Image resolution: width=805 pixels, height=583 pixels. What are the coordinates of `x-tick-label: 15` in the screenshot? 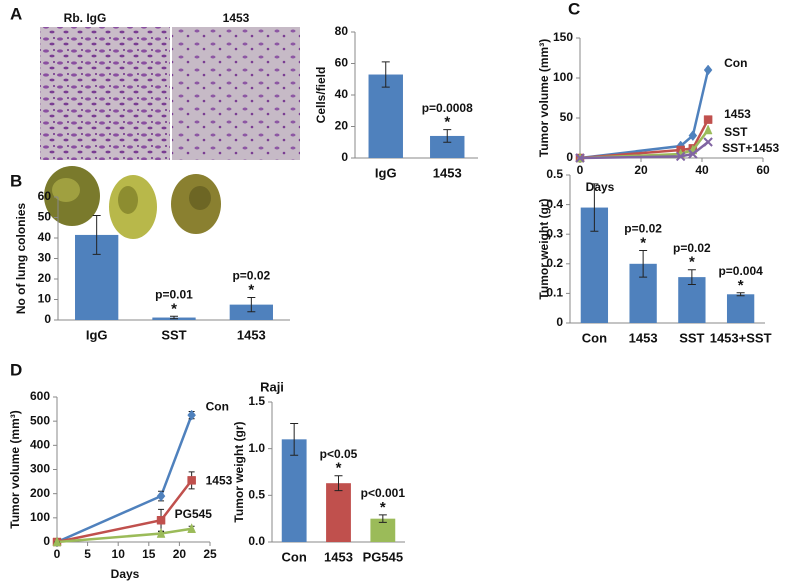 It's located at (149, 554).